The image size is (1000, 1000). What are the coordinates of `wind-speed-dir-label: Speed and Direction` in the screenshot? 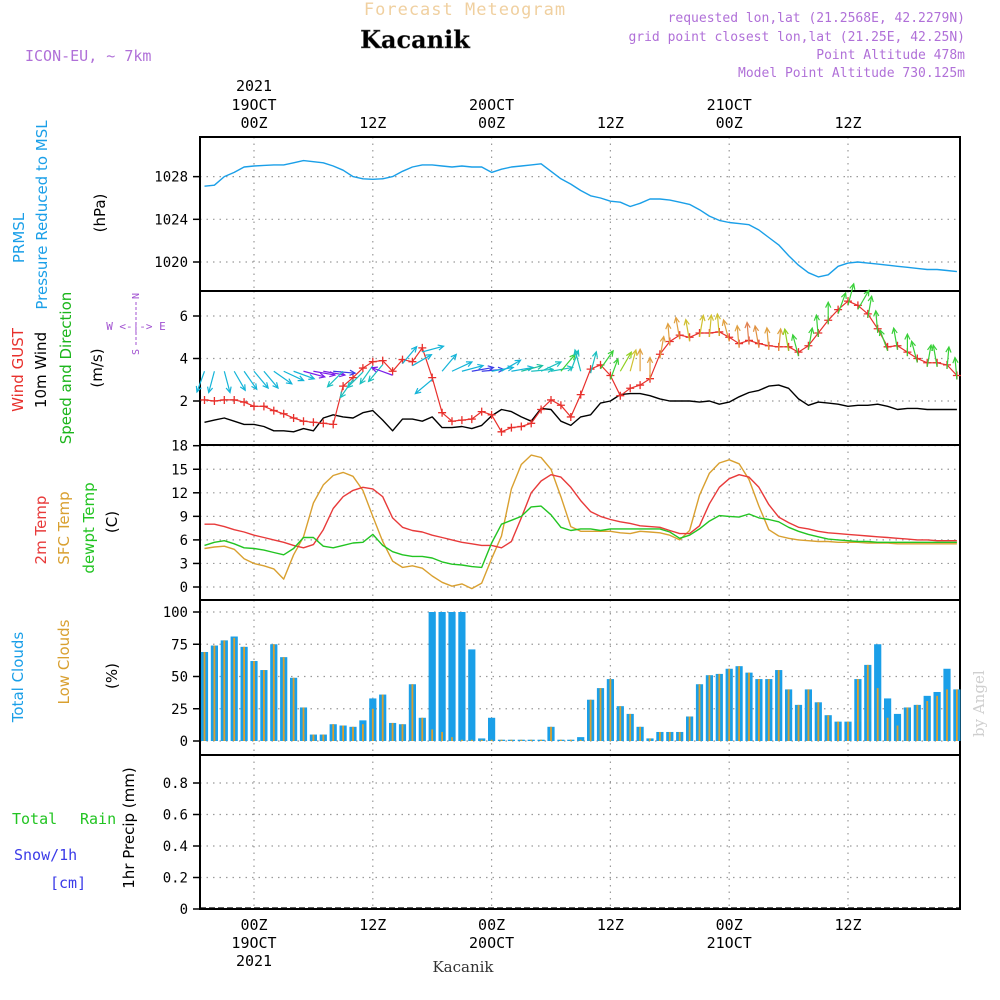 It's located at (66, 368).